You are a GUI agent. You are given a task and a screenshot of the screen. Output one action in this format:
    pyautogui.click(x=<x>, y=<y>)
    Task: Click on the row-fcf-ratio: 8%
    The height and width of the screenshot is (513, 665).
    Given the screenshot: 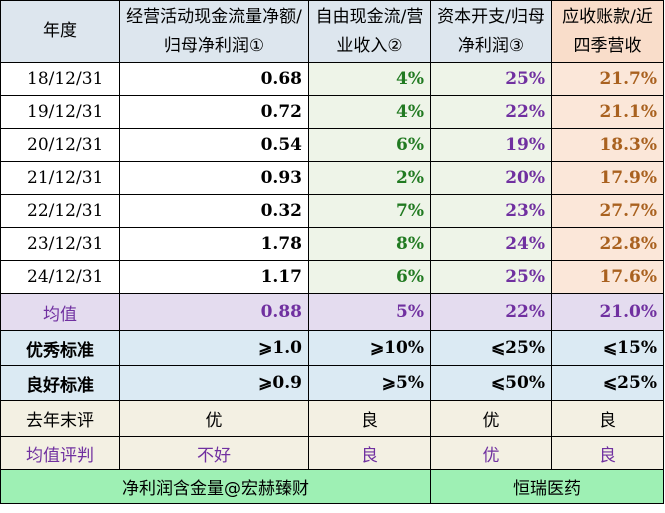 What is the action you would take?
    pyautogui.click(x=369, y=244)
    